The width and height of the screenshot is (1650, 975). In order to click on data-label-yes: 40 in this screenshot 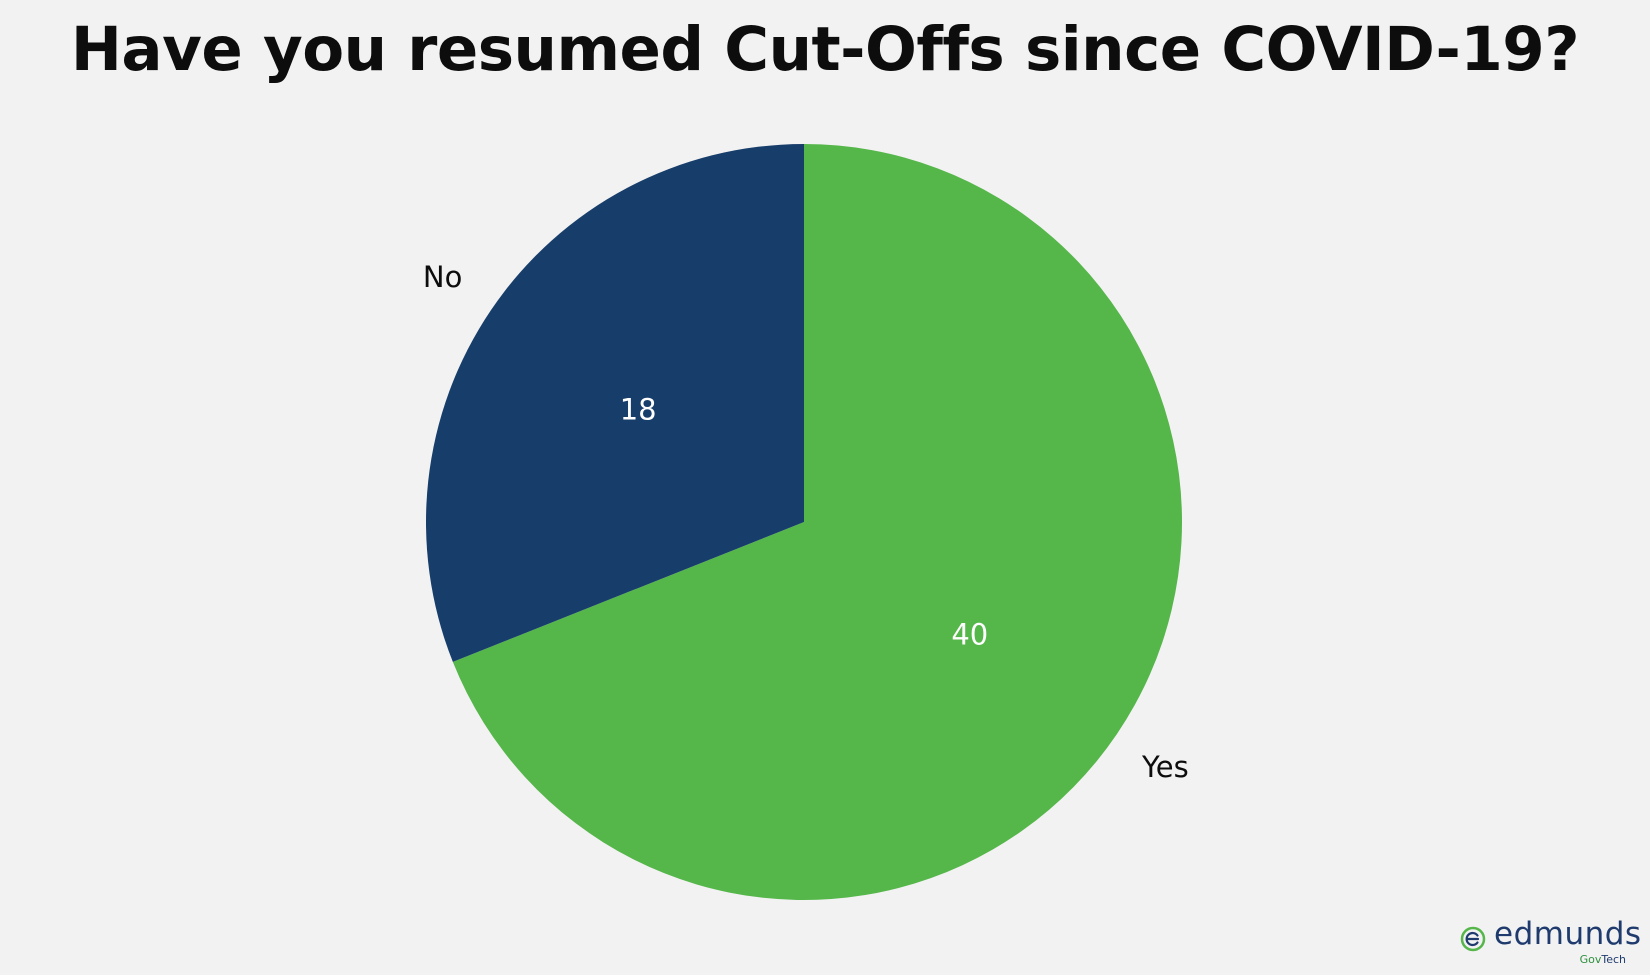, I will do `click(969, 634)`.